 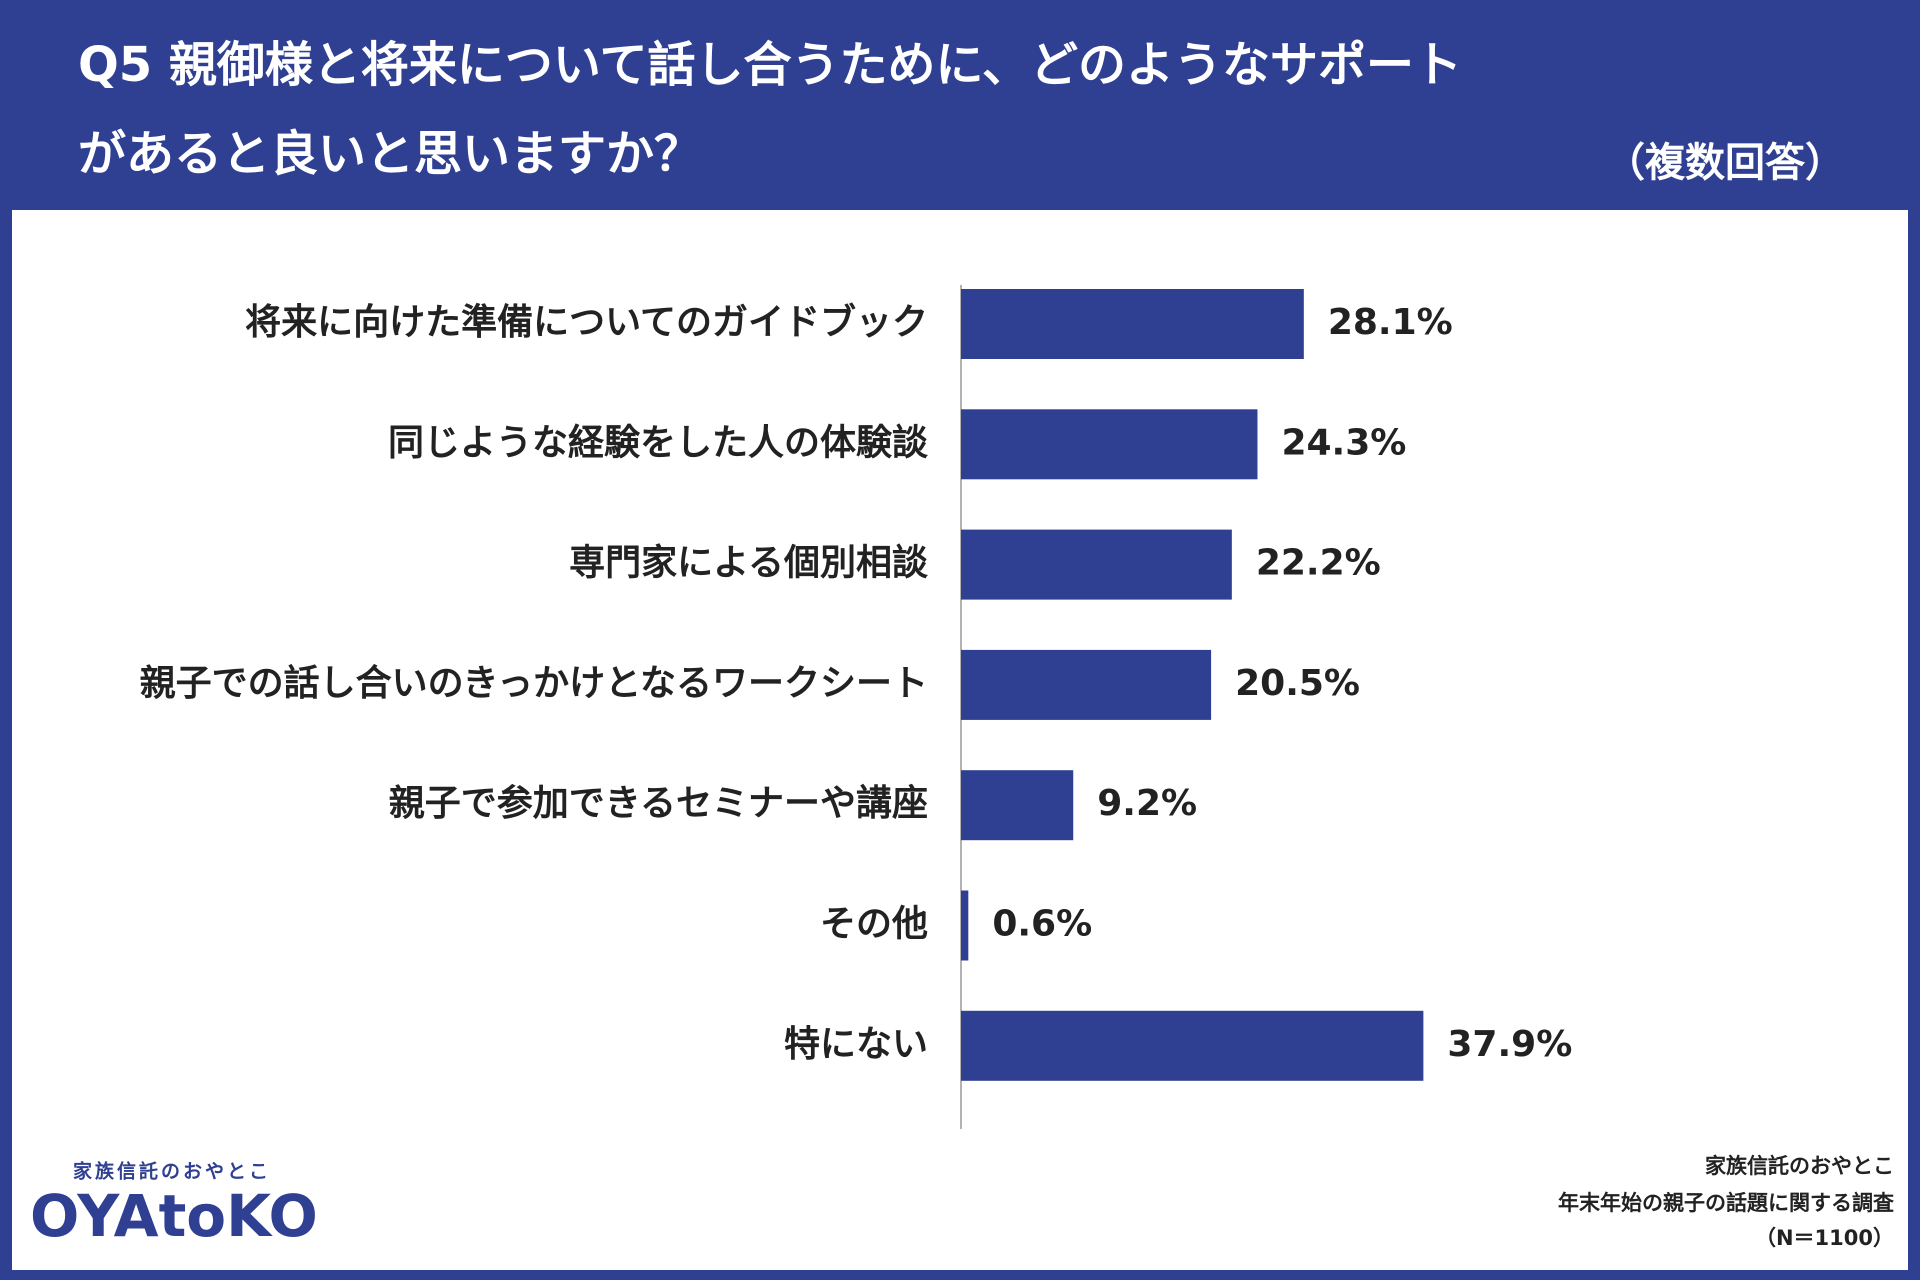 What do you see at coordinates (1343, 442) in the screenshot?
I see `value-label: 24.3%` at bounding box center [1343, 442].